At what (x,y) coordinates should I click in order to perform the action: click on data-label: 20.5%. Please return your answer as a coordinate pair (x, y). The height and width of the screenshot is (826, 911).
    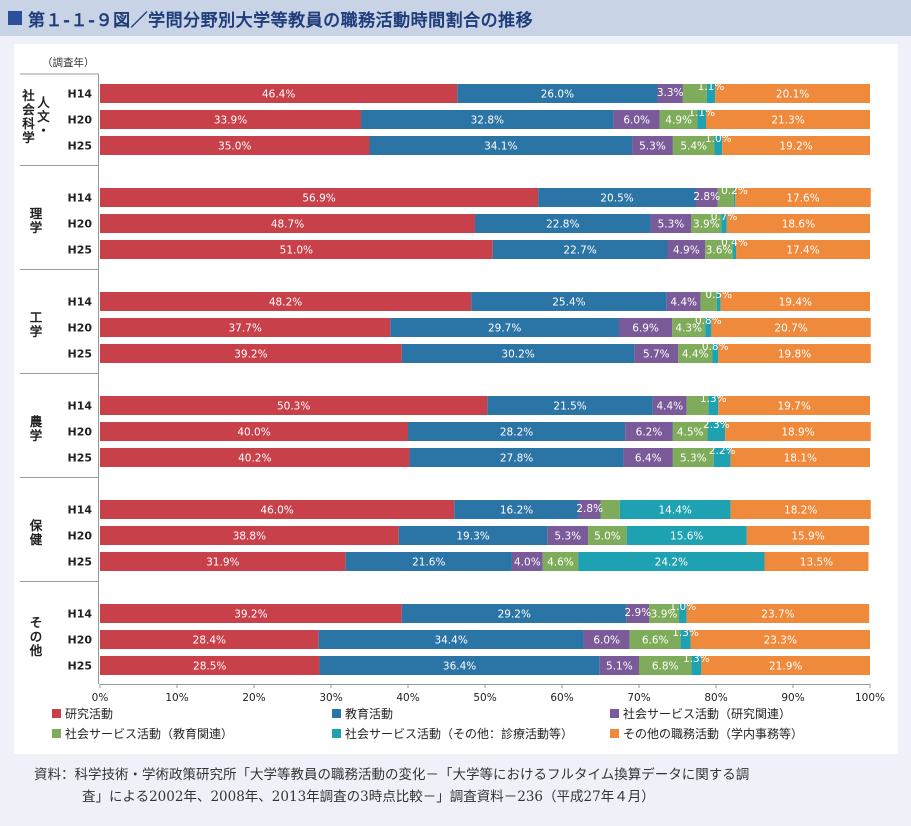
    Looking at the image, I should click on (616, 199).